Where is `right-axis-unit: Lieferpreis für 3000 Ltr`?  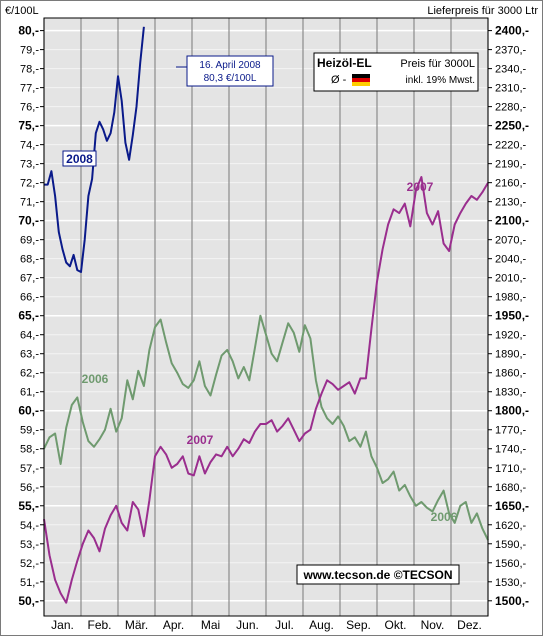
right-axis-unit: Lieferpreis für 3000 Ltr is located at coordinates (482, 11).